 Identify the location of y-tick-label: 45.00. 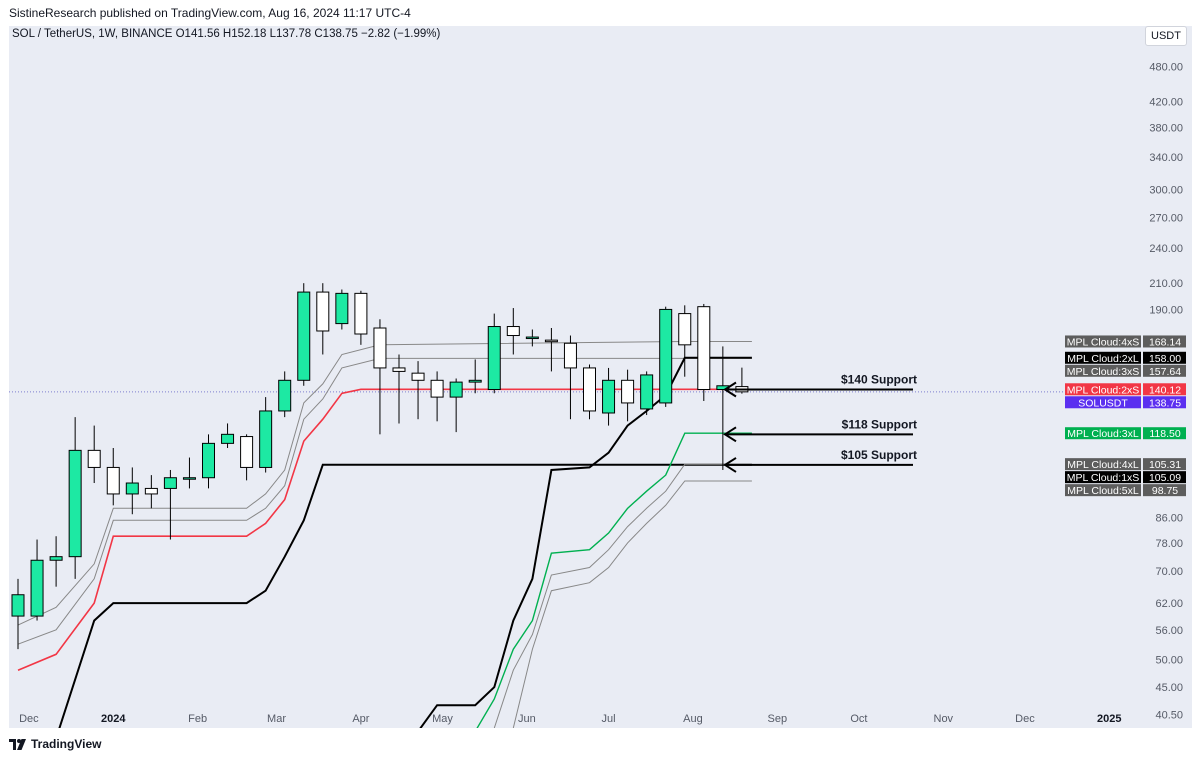
(1169, 688).